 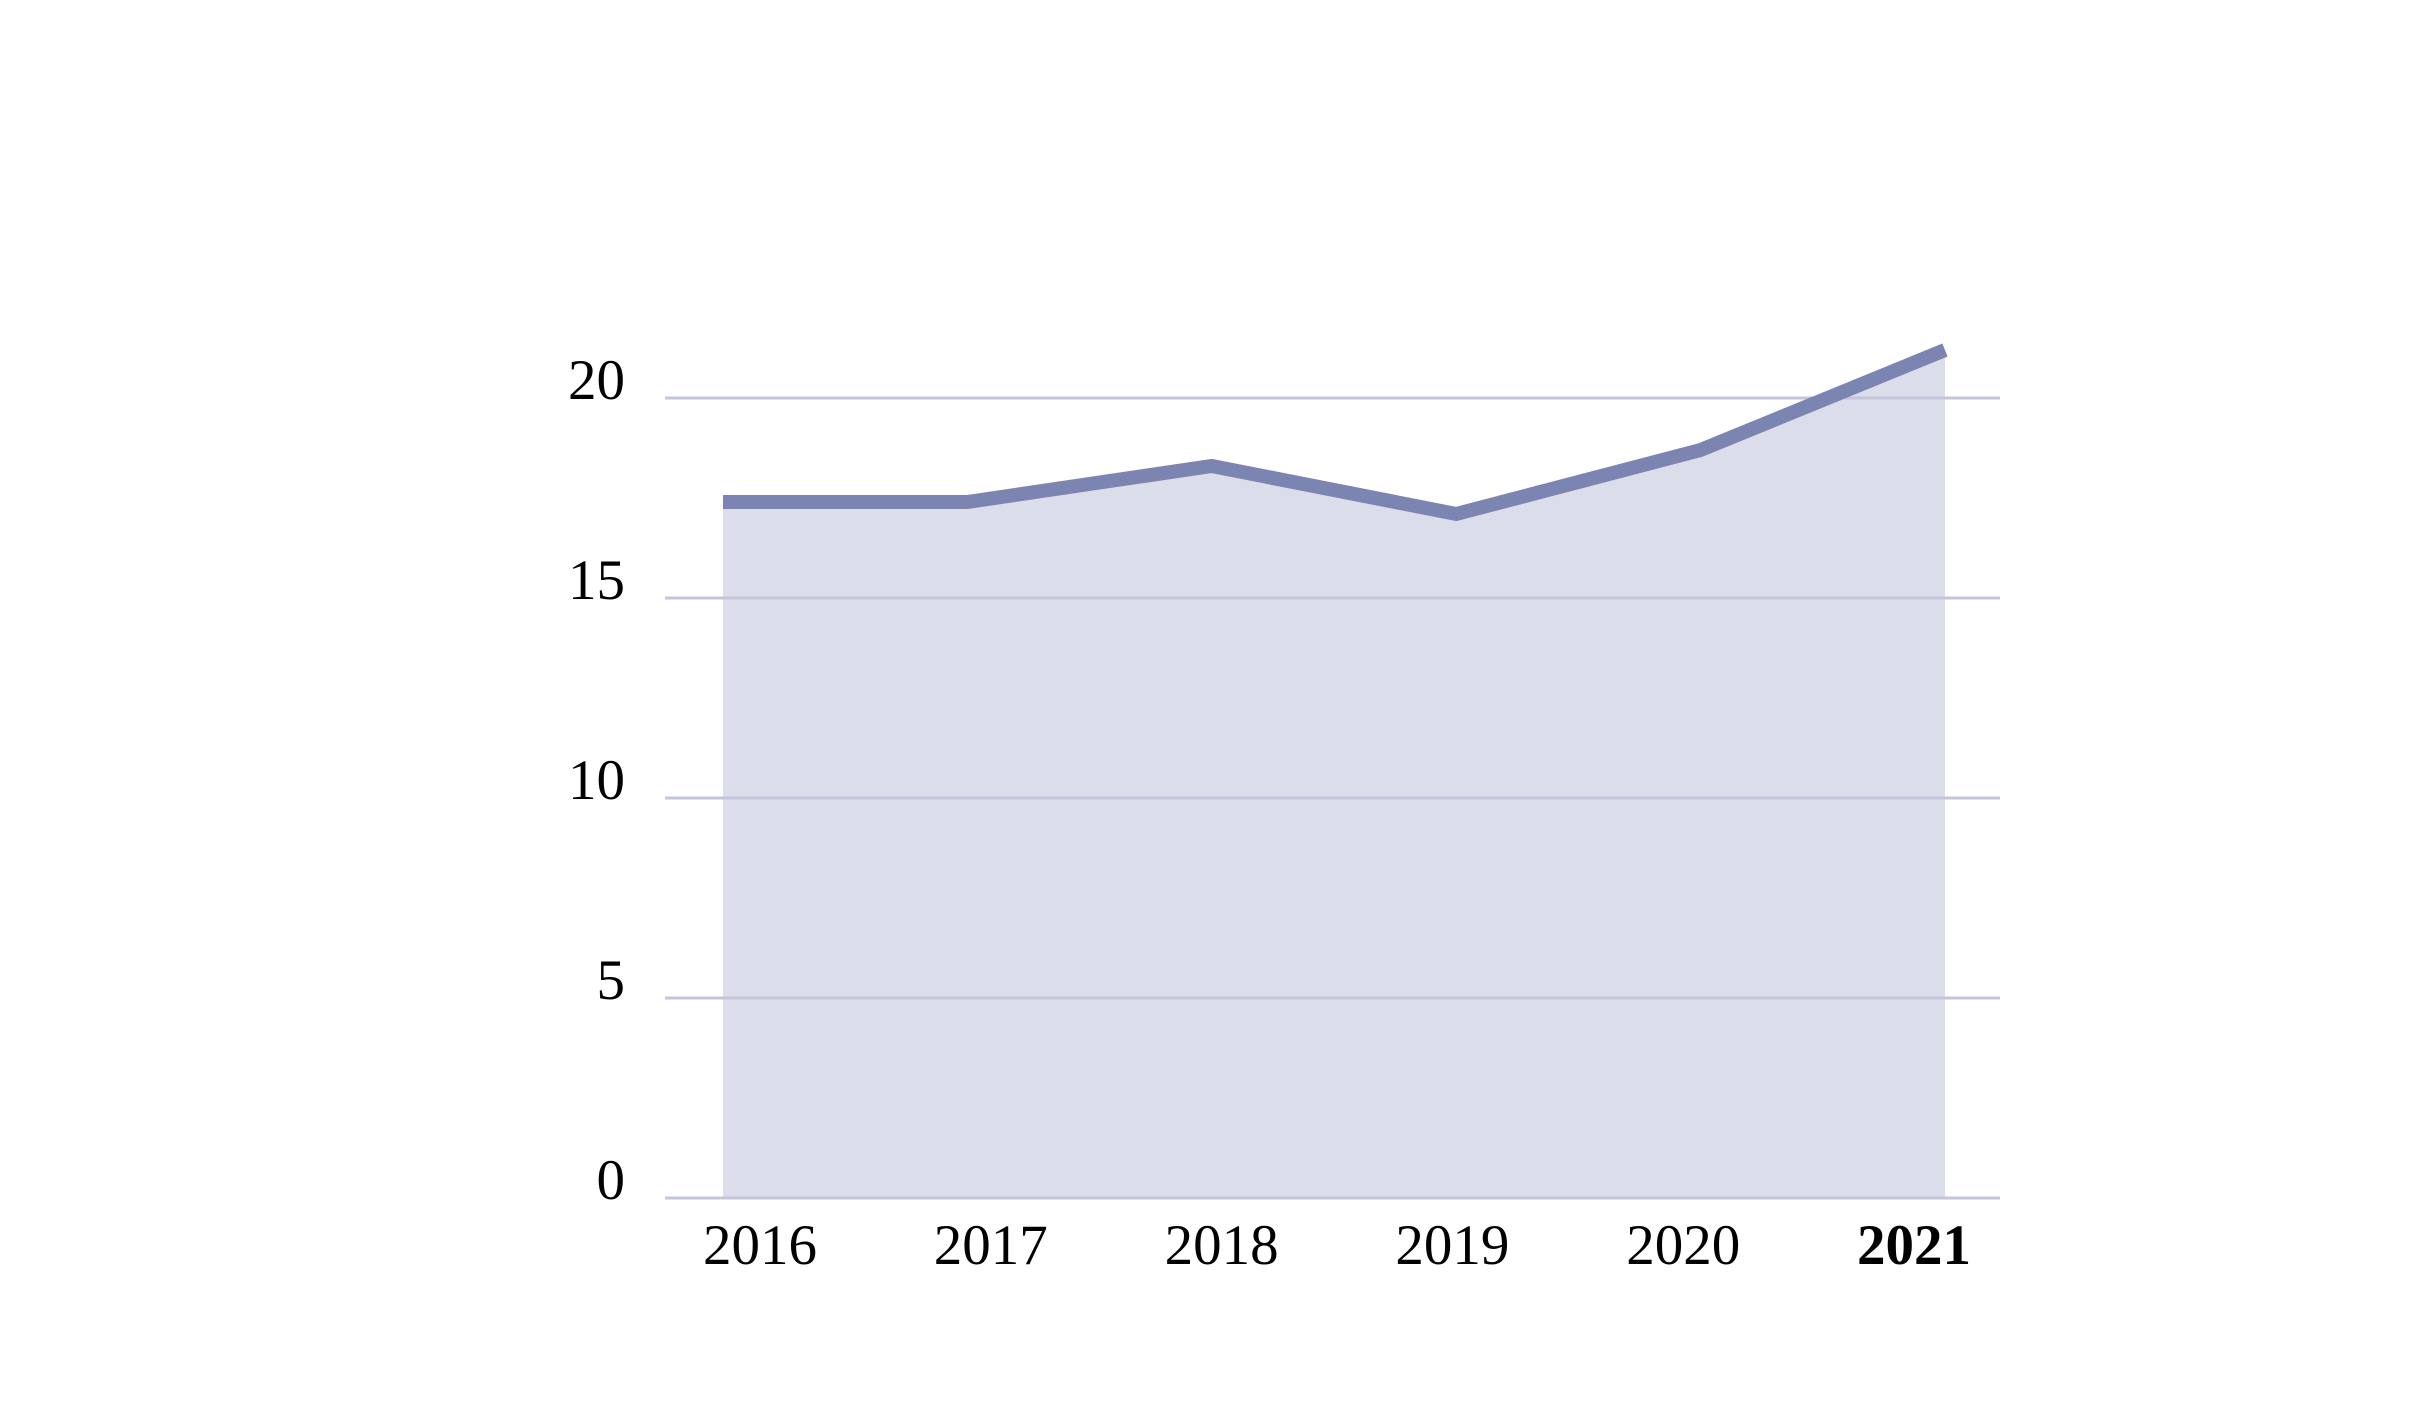 What do you see at coordinates (1221, 1245) in the screenshot?
I see `x-tick-label-2018: 2018` at bounding box center [1221, 1245].